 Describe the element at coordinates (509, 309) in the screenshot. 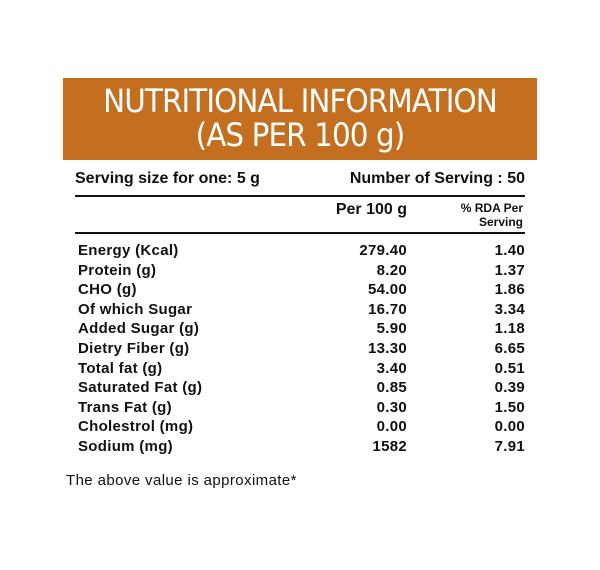

I see `row-rda-value: 3.34` at that location.